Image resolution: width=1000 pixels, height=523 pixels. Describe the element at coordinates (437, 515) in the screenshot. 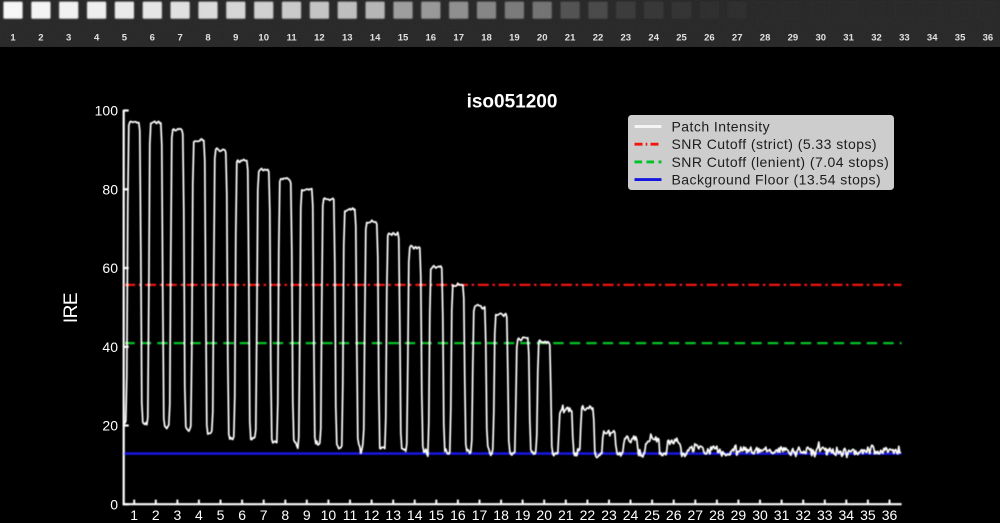

I see `svg-text: 15` at that location.